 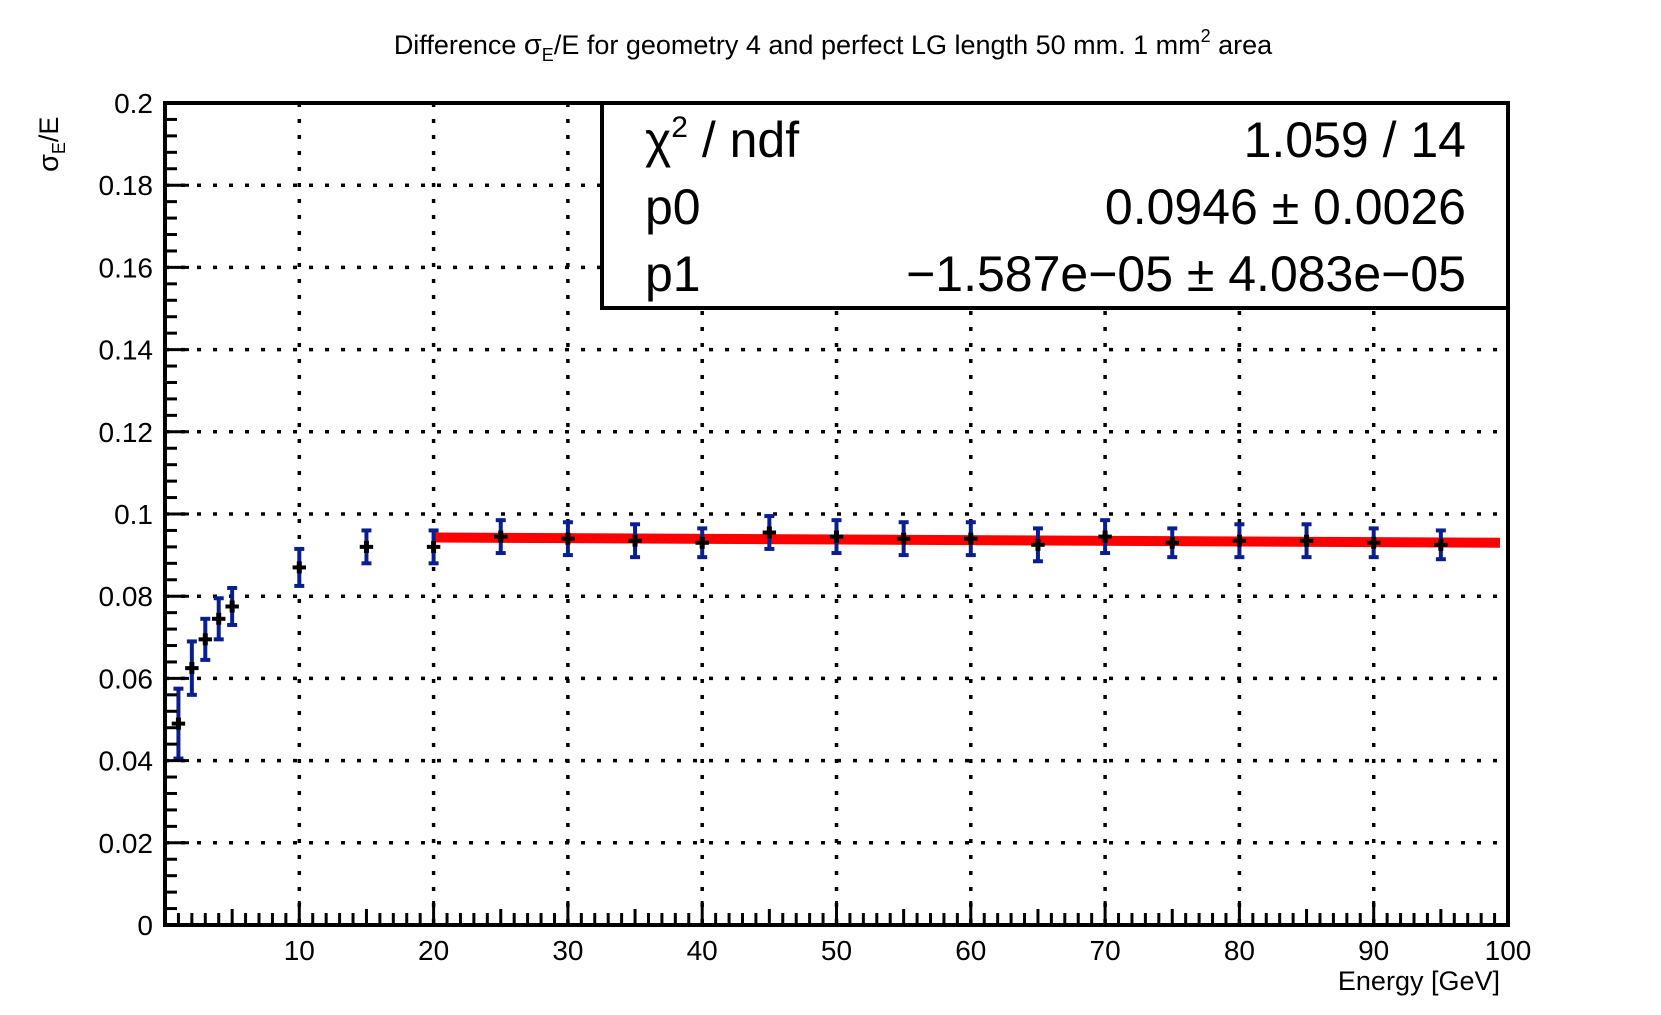 I want to click on x-tick-label: 80, so click(x=1239, y=950).